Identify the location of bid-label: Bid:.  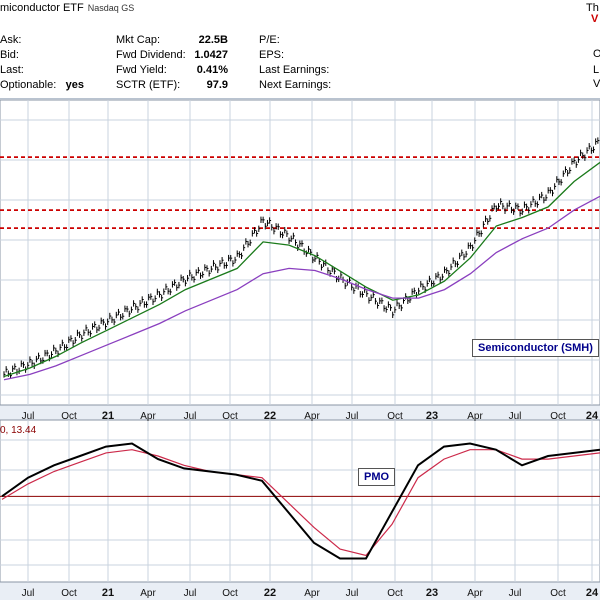
(9, 55).